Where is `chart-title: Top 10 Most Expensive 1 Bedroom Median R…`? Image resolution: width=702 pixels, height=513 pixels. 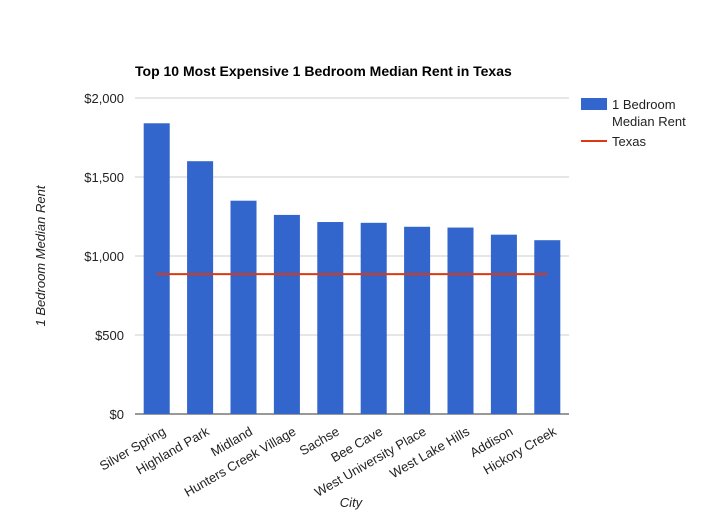 chart-title: Top 10 Most Expensive 1 Bedroom Median R… is located at coordinates (323, 71).